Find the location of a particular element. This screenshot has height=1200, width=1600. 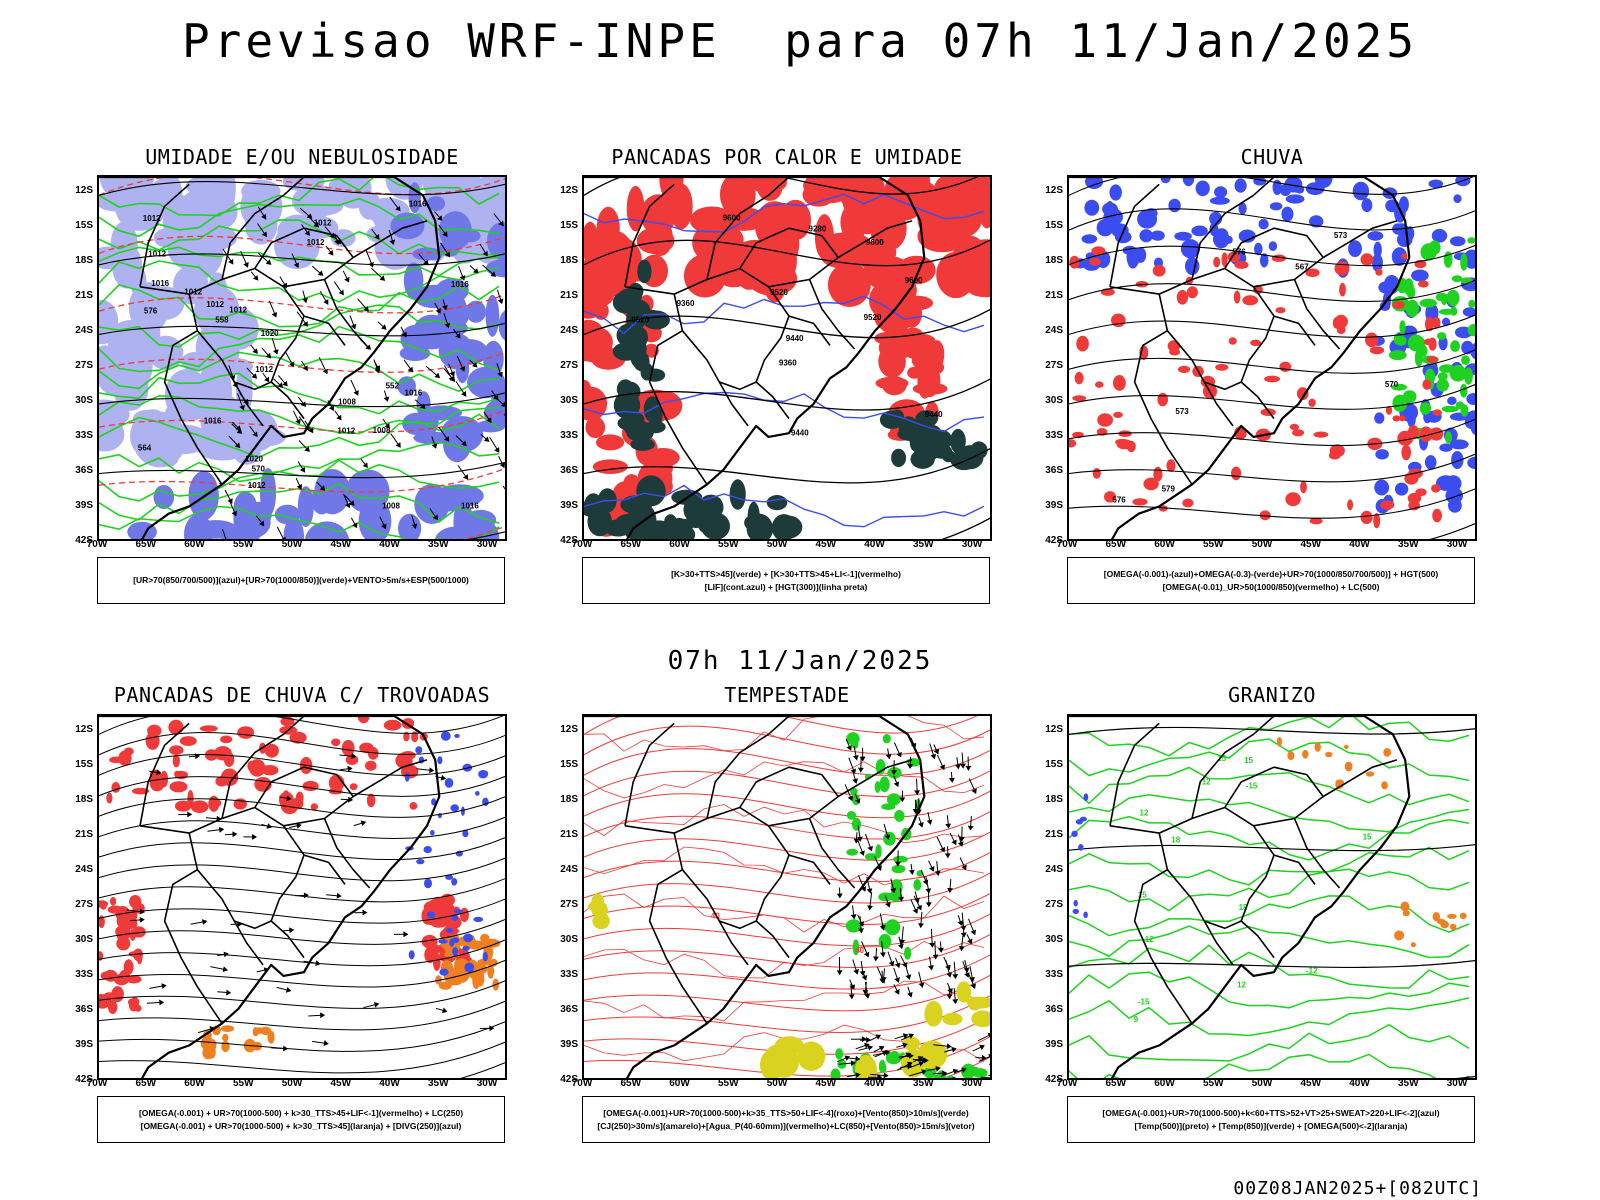

height-label: 576 is located at coordinates (1239, 251).